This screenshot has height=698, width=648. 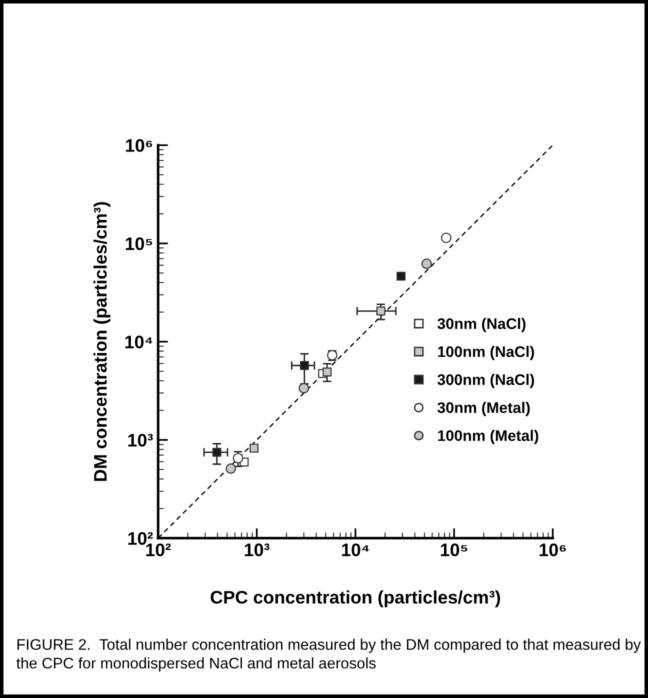 What do you see at coordinates (140, 538) in the screenshot?
I see `y-tick-label: 10²` at bounding box center [140, 538].